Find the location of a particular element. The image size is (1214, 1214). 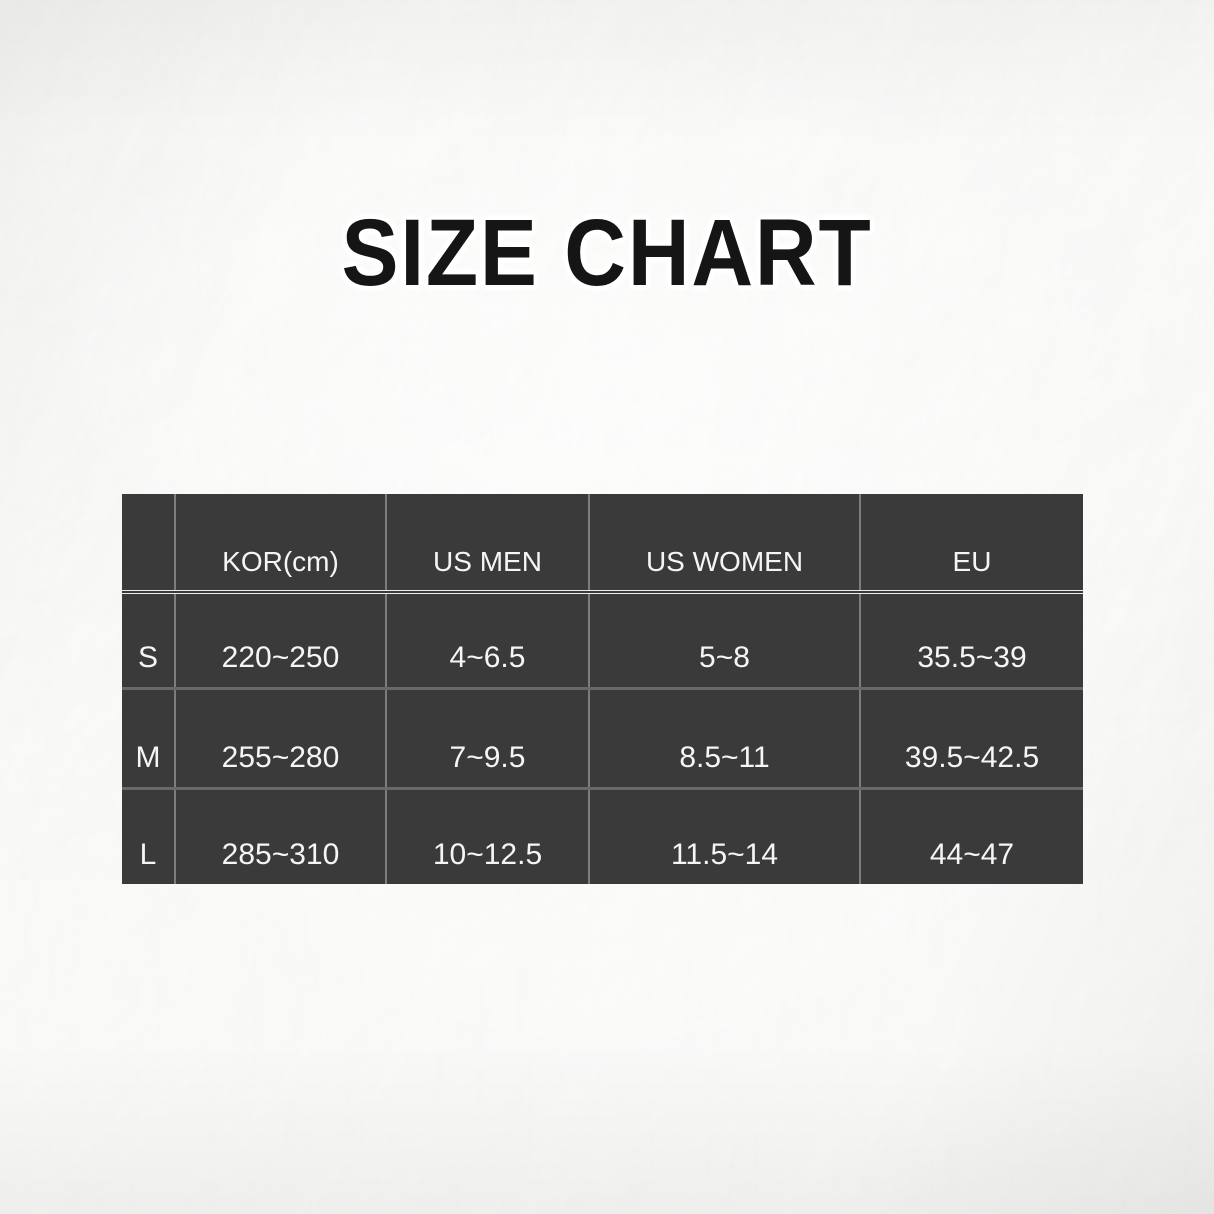

table-row-m: M 255~280 7~9.5 8.5~11 39.5~42.5 is located at coordinates (602, 737).